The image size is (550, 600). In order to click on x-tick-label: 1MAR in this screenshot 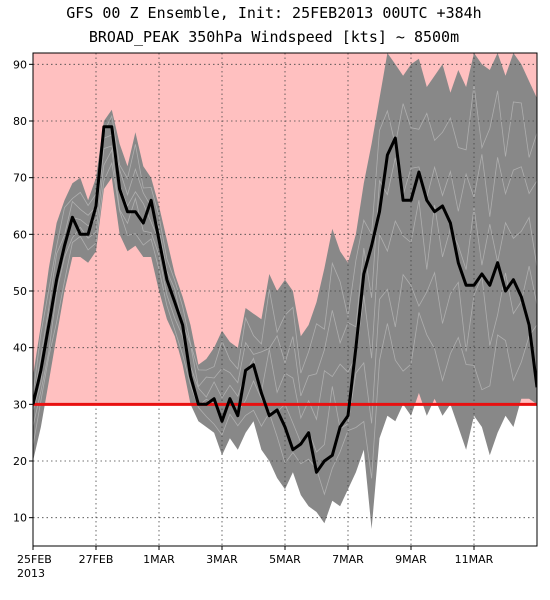, I will do `click(159, 559)`.